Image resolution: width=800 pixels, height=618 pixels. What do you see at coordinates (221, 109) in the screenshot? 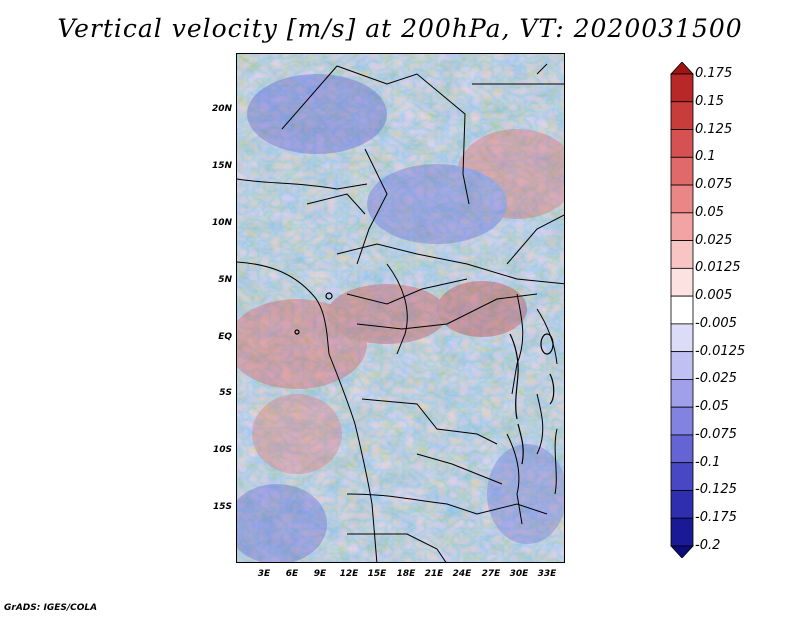
I see `lat-label-20n: 20N` at bounding box center [221, 109].